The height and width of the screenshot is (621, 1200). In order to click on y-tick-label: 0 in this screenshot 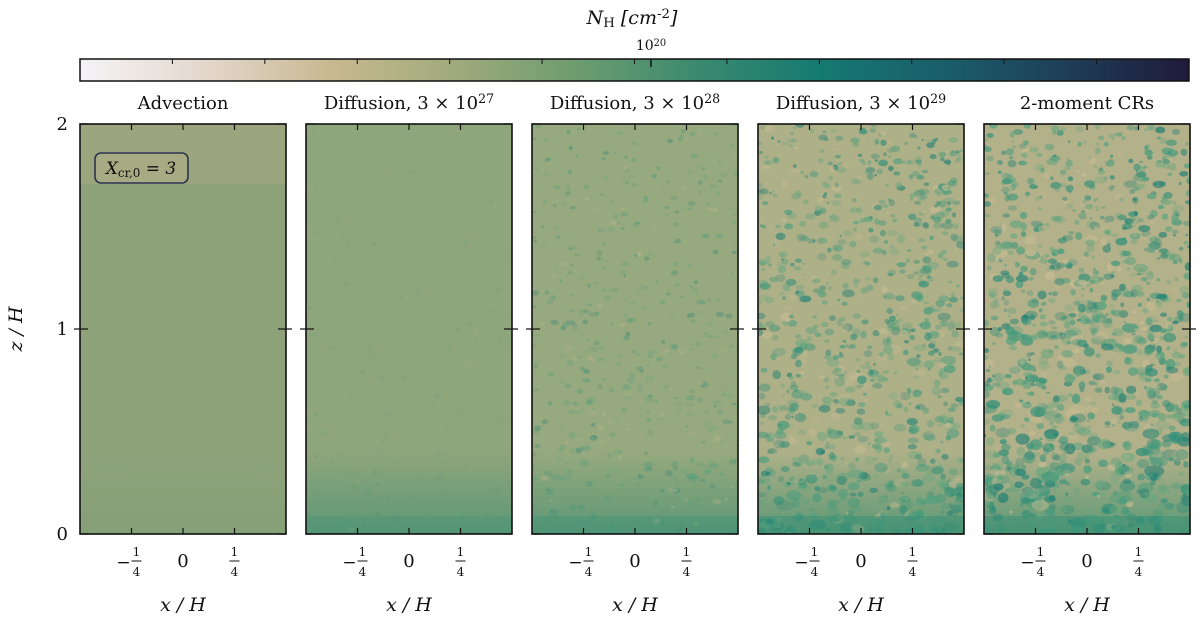, I will do `click(62, 534)`.